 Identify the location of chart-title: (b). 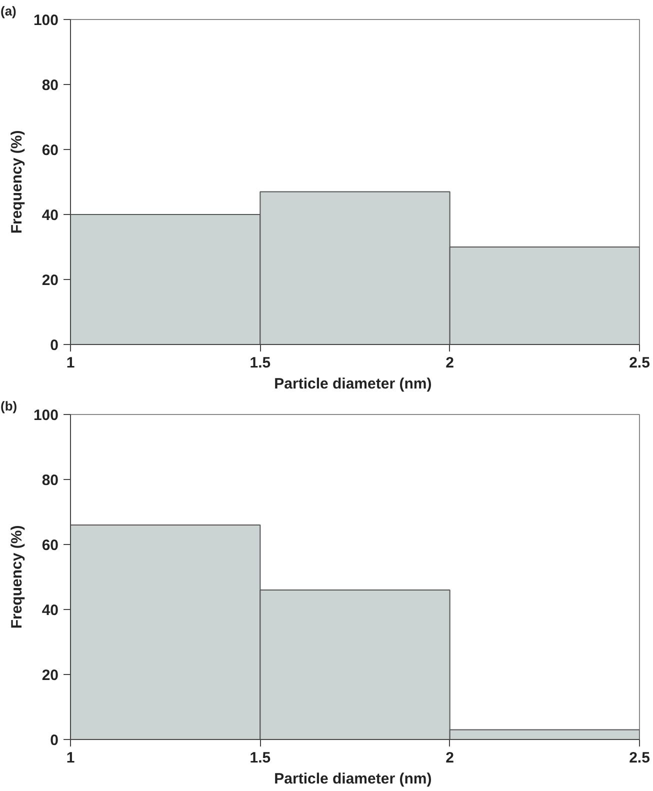
(9, 406).